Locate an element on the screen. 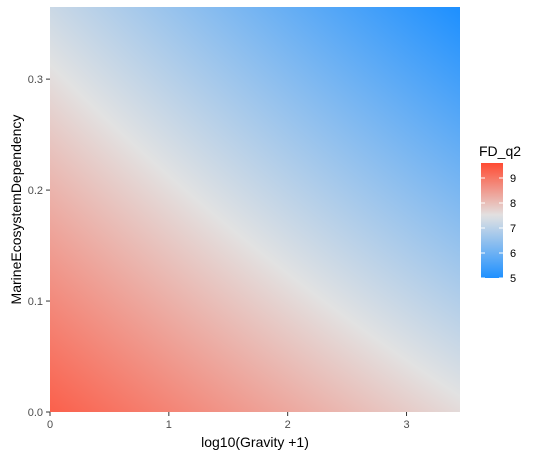 This screenshot has height=458, width=540. y-axis: 0.0 0.1 0.2 0.3 is located at coordinates (39, 246).